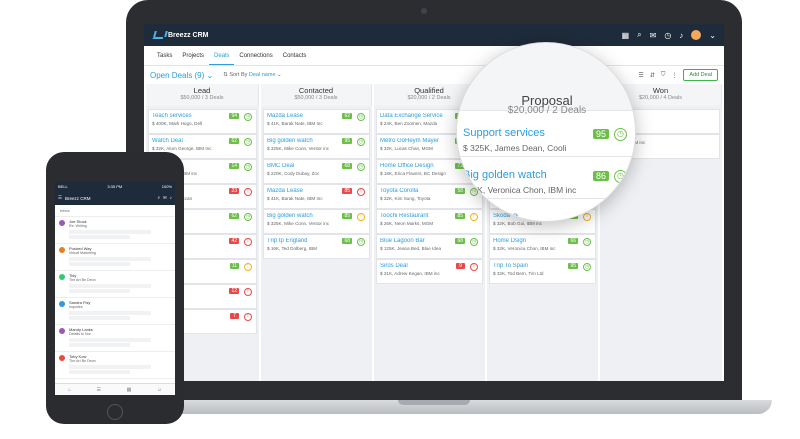 The width and height of the screenshot is (800, 439). Describe the element at coordinates (546, 79) in the screenshot. I see `magnified-column-header: Proposal $20,000 / 2 Deals` at that location.